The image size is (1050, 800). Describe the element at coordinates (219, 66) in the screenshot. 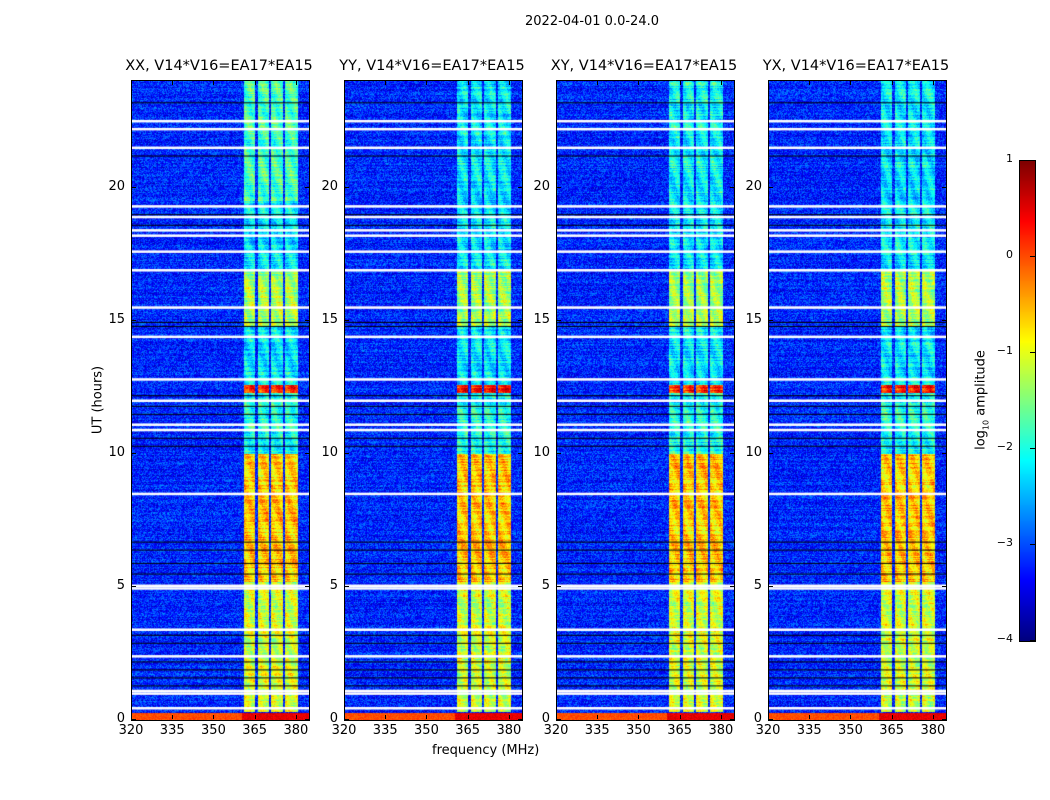

I see `panel-title: XX, V14*V16=EA17*EA15` at that location.